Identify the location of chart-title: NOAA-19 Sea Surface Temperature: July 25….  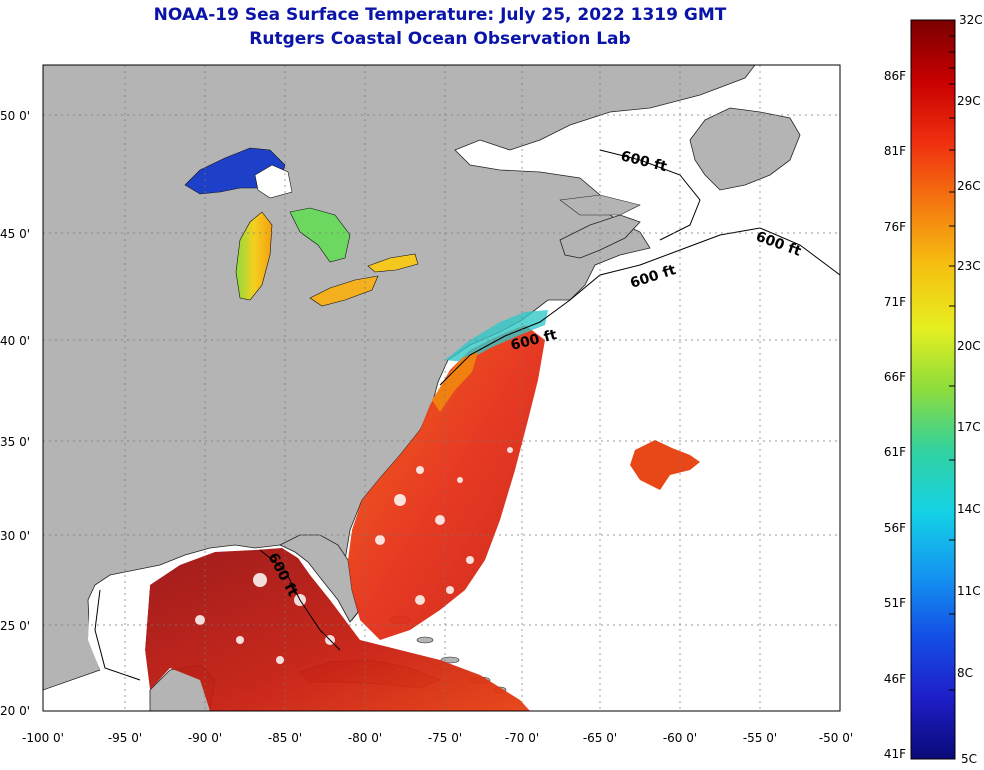
(440, 15).